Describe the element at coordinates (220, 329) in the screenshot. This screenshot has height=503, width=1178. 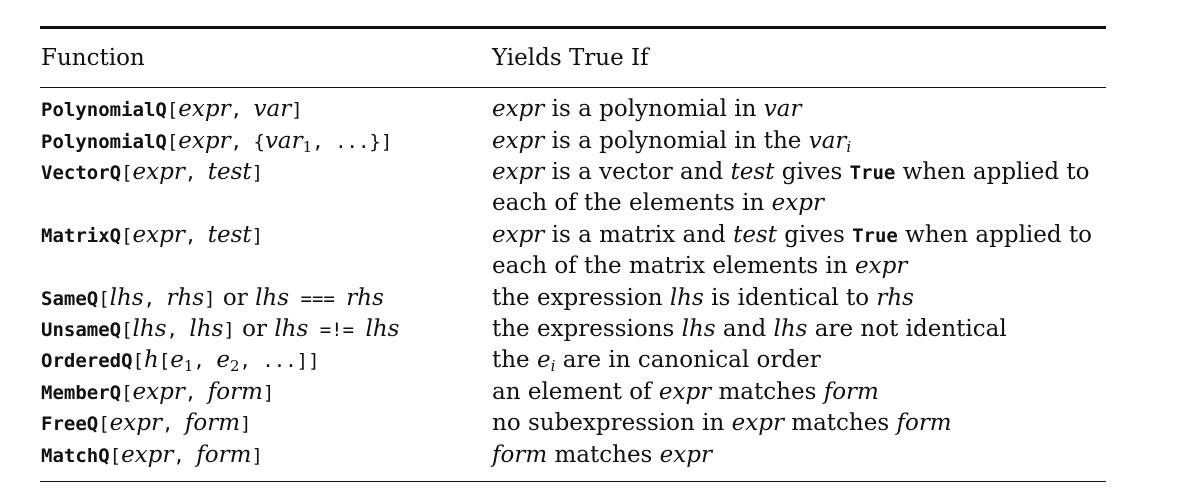
I see `table-row-function: UnsameQ[lhs, lhs] or lhs =!= lhs` at that location.